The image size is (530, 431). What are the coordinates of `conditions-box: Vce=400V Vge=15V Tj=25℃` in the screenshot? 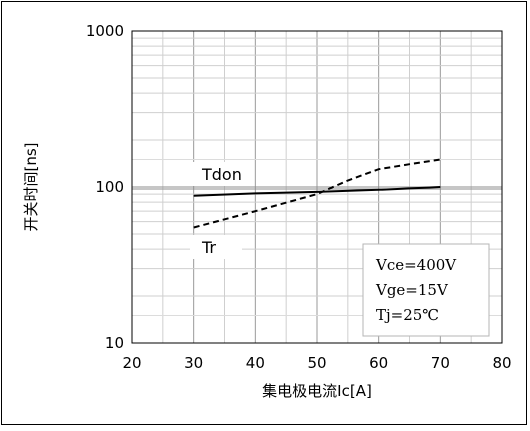 It's located at (426, 290).